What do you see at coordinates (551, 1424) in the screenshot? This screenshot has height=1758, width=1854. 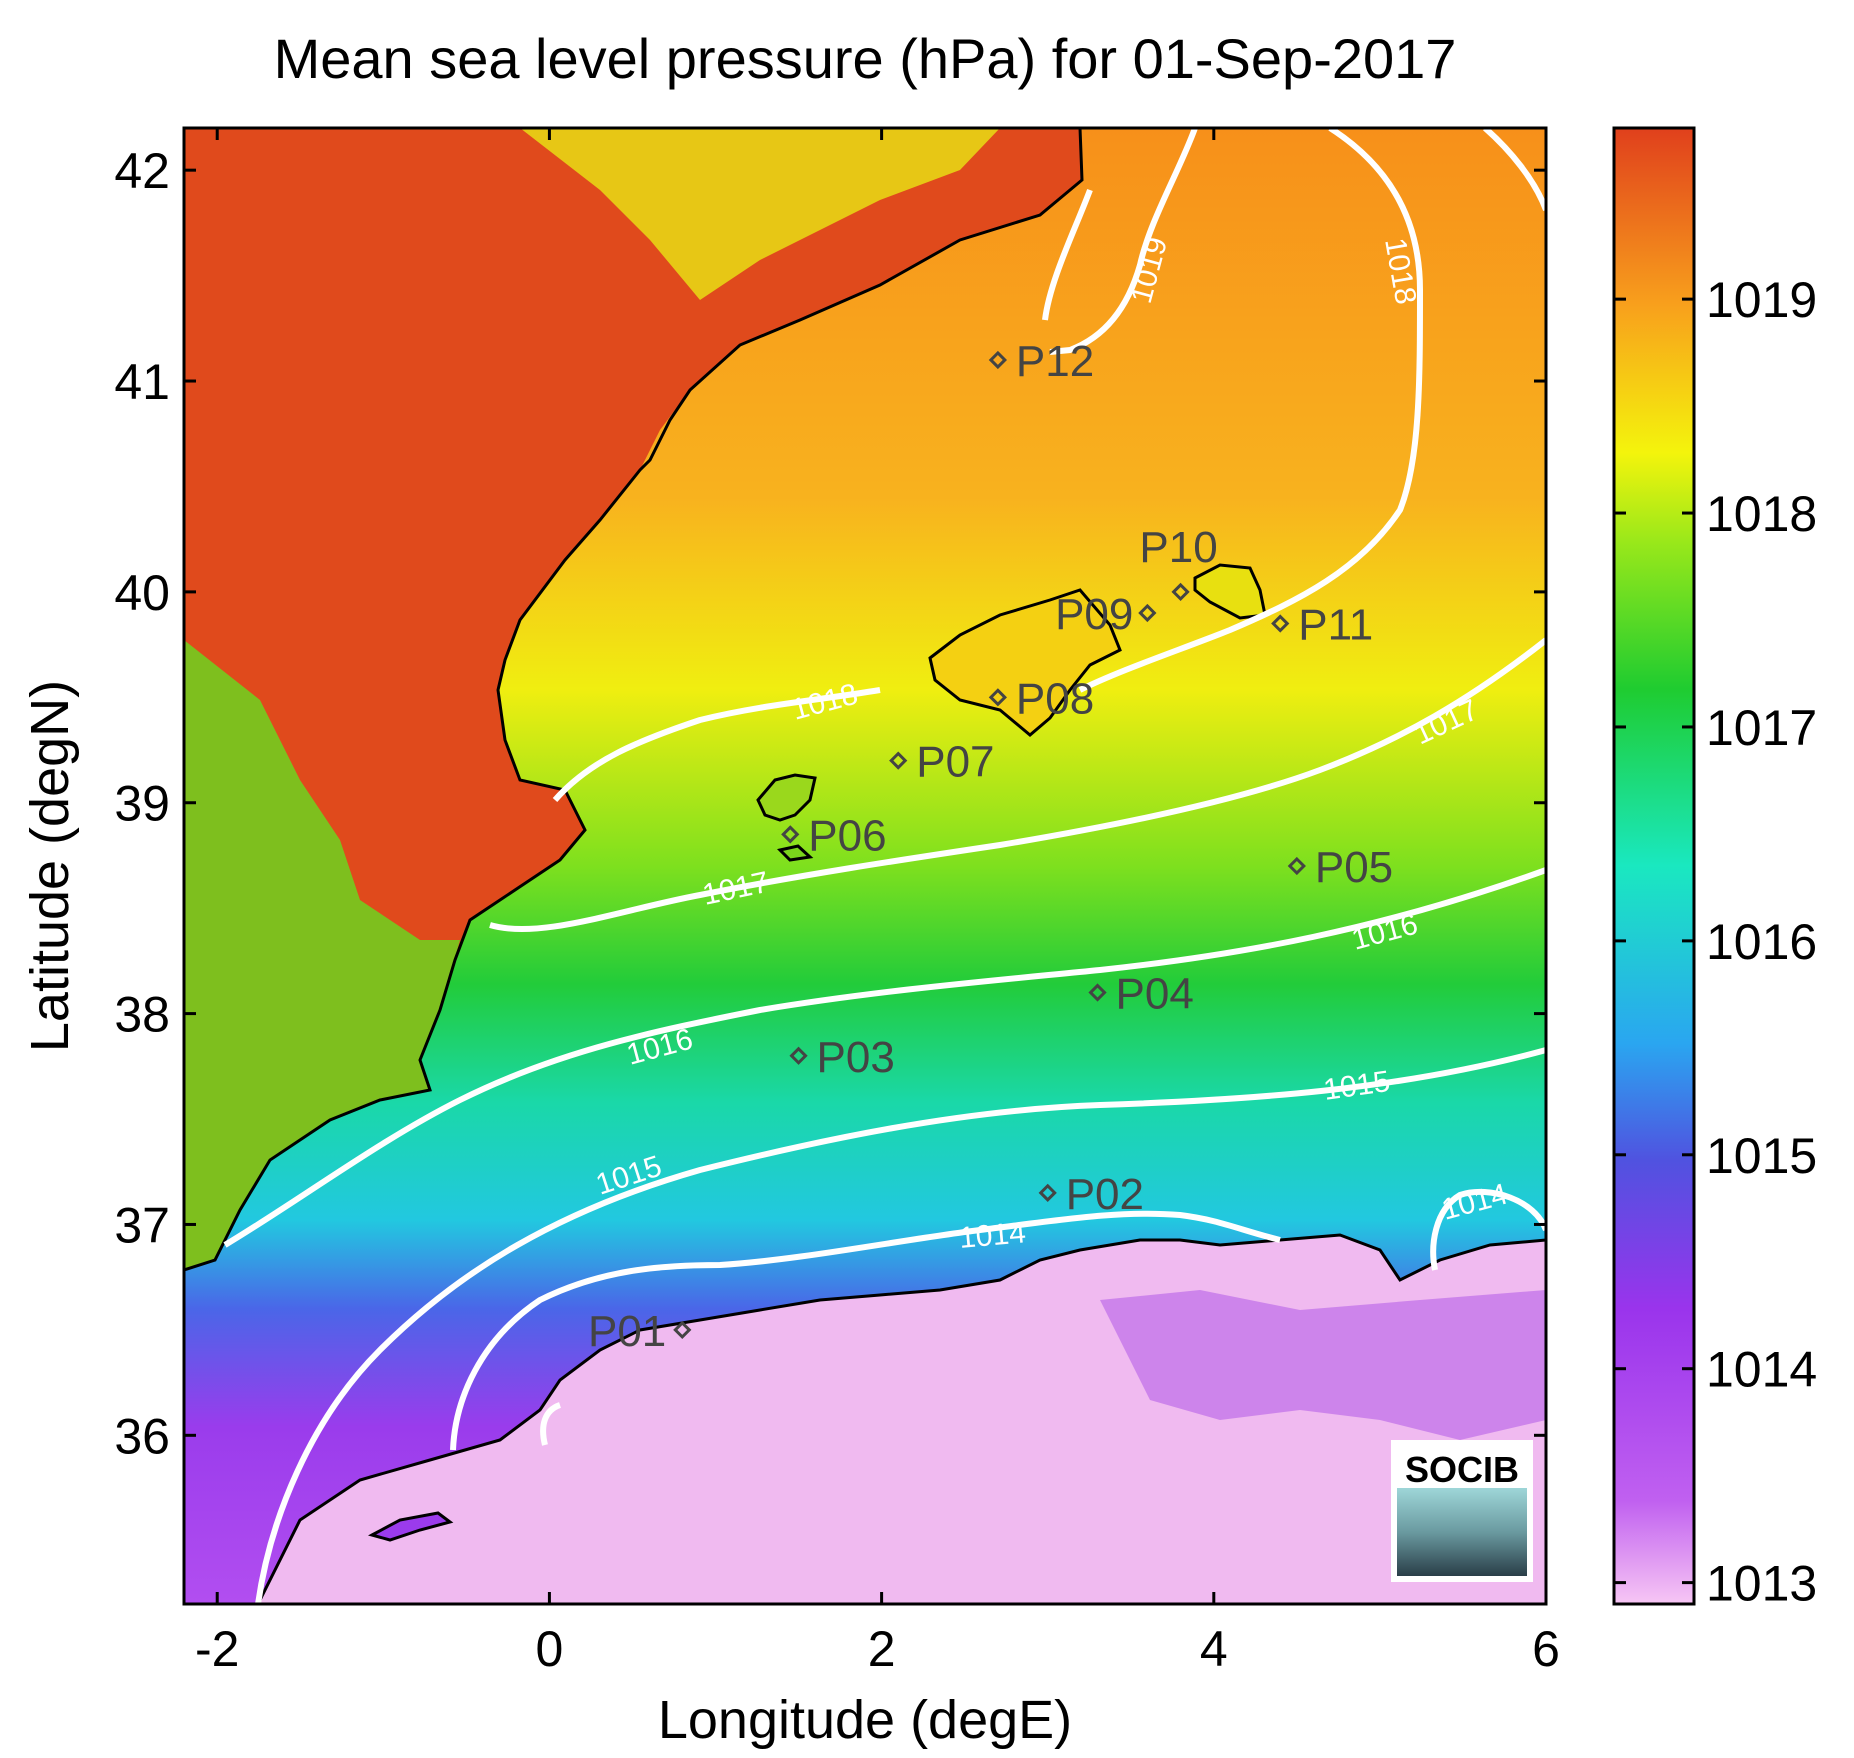 I see `contour-1014-small` at bounding box center [551, 1424].